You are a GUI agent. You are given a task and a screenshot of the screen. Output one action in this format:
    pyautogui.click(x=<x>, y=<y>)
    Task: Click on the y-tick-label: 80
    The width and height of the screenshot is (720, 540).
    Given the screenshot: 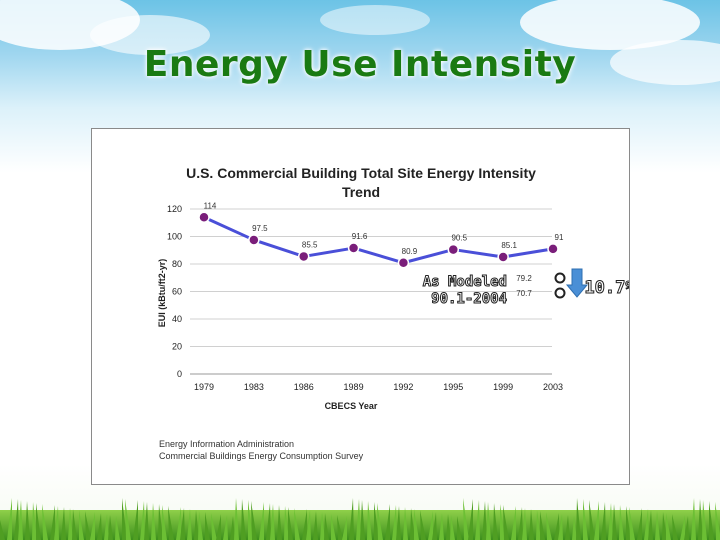 What is the action you would take?
    pyautogui.click(x=177, y=264)
    